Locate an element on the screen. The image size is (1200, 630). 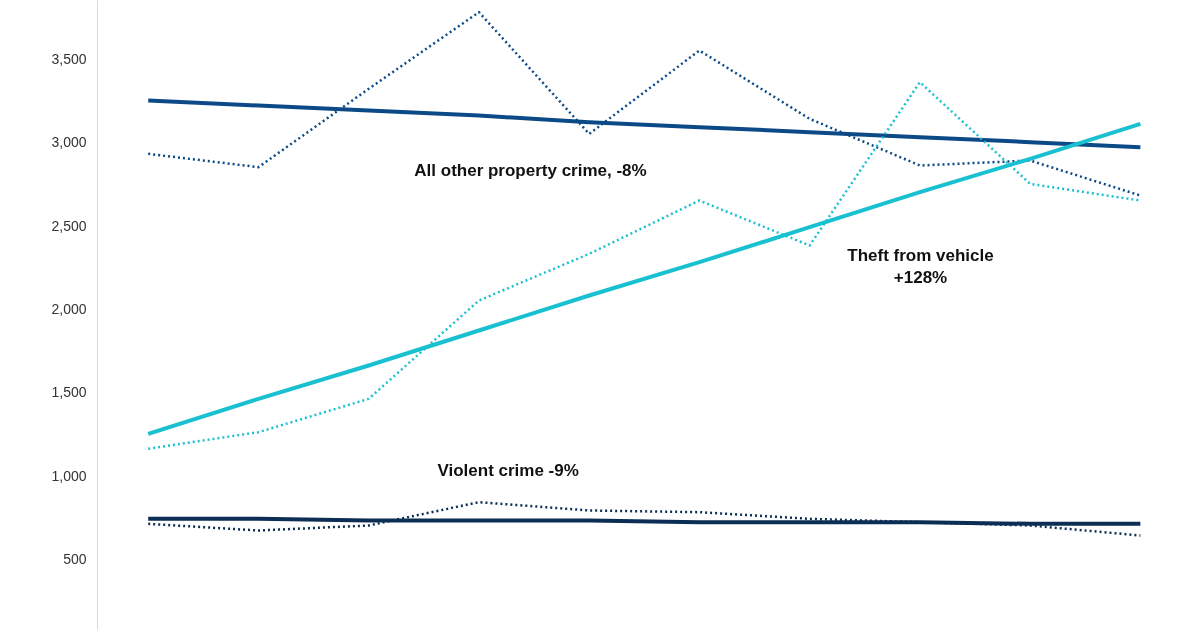
annotation: All other property crime, -8% is located at coordinates (530, 170).